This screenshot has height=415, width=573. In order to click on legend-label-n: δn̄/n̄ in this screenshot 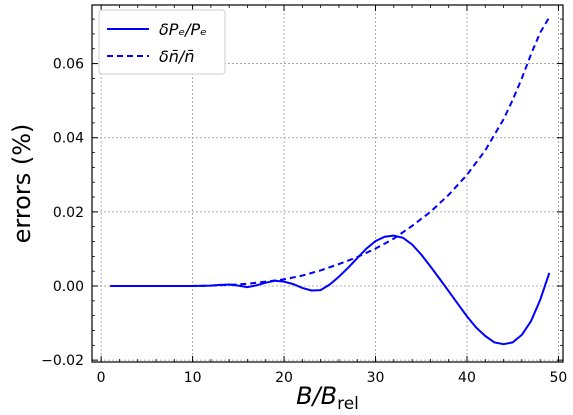, I will do `click(176, 56)`.